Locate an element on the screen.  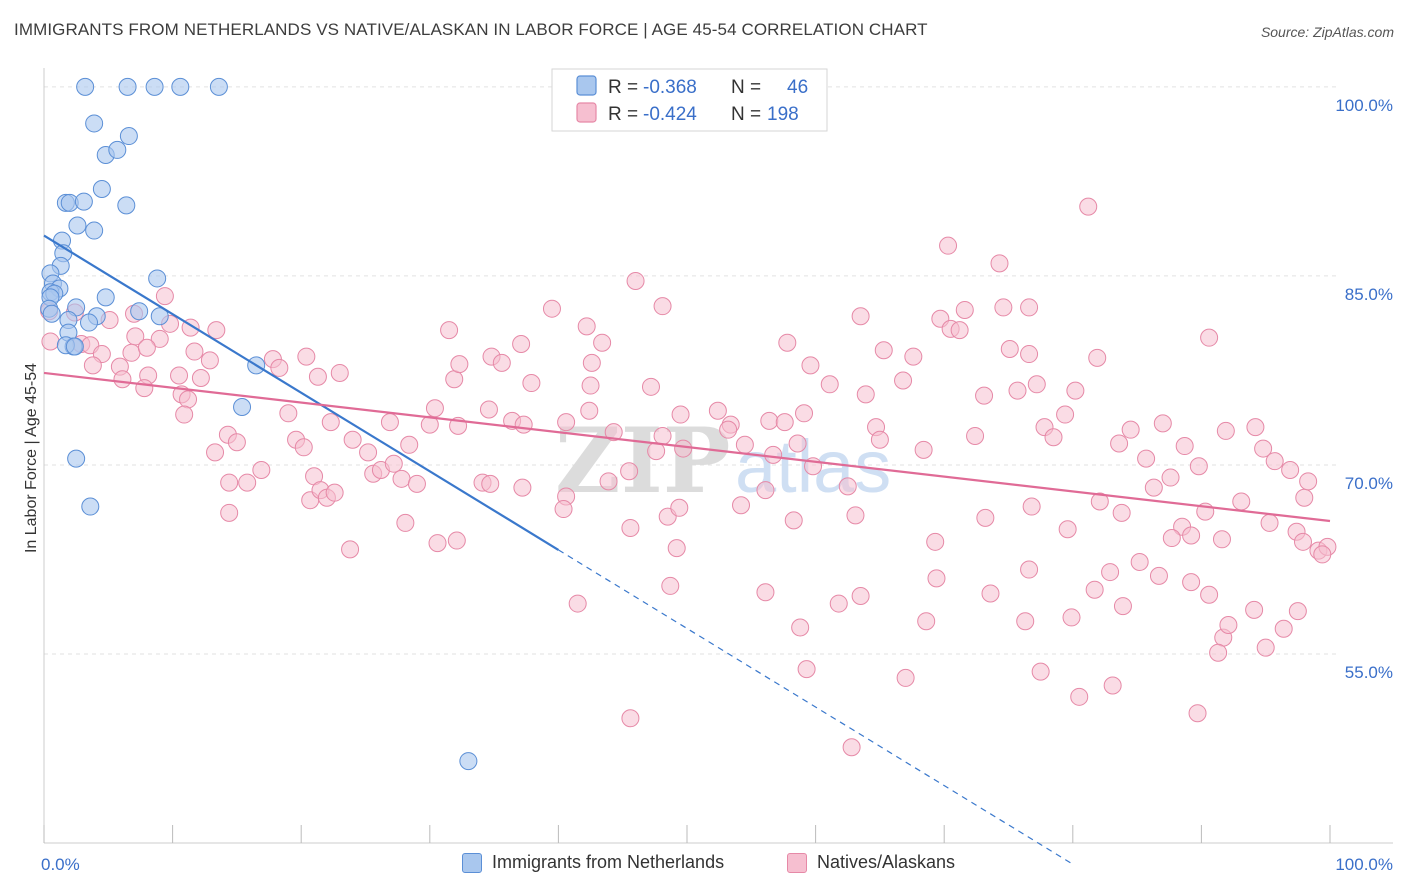
y-tick-label: 100.0% is located at coordinates (1364, 105).